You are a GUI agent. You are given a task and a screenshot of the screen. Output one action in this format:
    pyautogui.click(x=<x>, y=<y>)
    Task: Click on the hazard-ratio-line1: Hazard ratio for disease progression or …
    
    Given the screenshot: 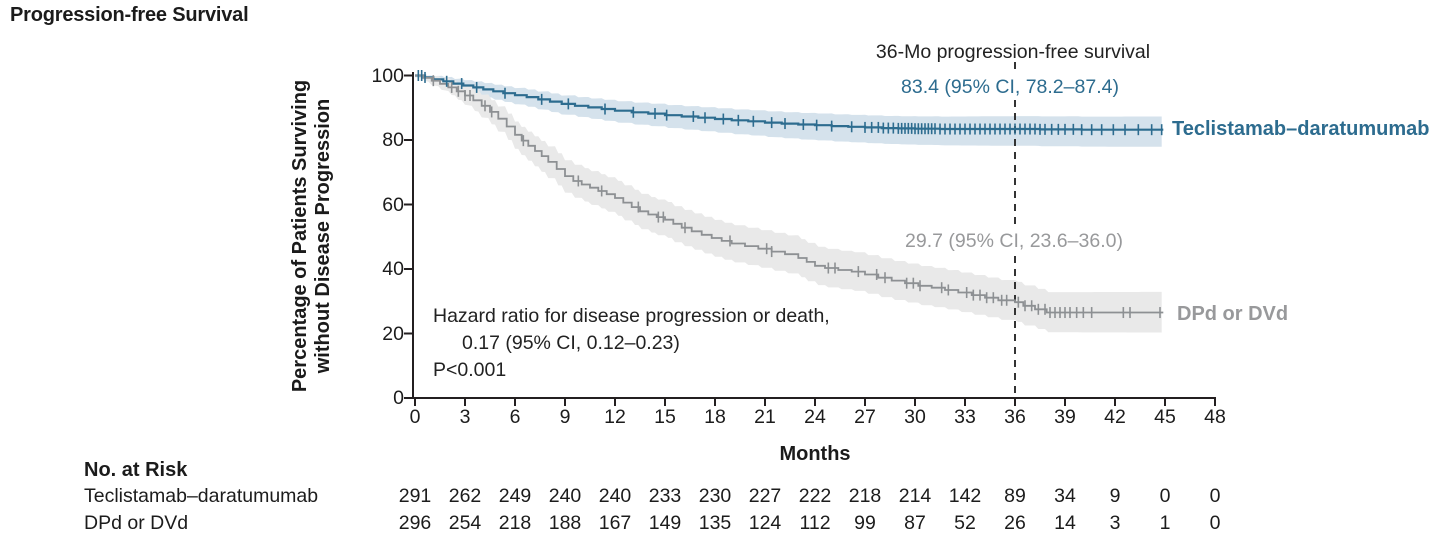 What is the action you would take?
    pyautogui.click(x=631, y=316)
    